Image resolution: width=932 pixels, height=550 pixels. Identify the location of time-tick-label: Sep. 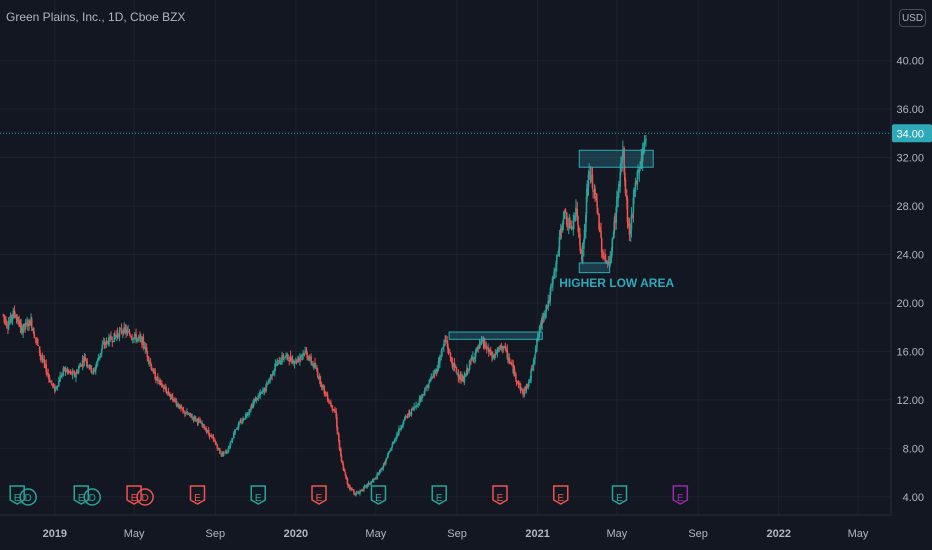
(698, 534).